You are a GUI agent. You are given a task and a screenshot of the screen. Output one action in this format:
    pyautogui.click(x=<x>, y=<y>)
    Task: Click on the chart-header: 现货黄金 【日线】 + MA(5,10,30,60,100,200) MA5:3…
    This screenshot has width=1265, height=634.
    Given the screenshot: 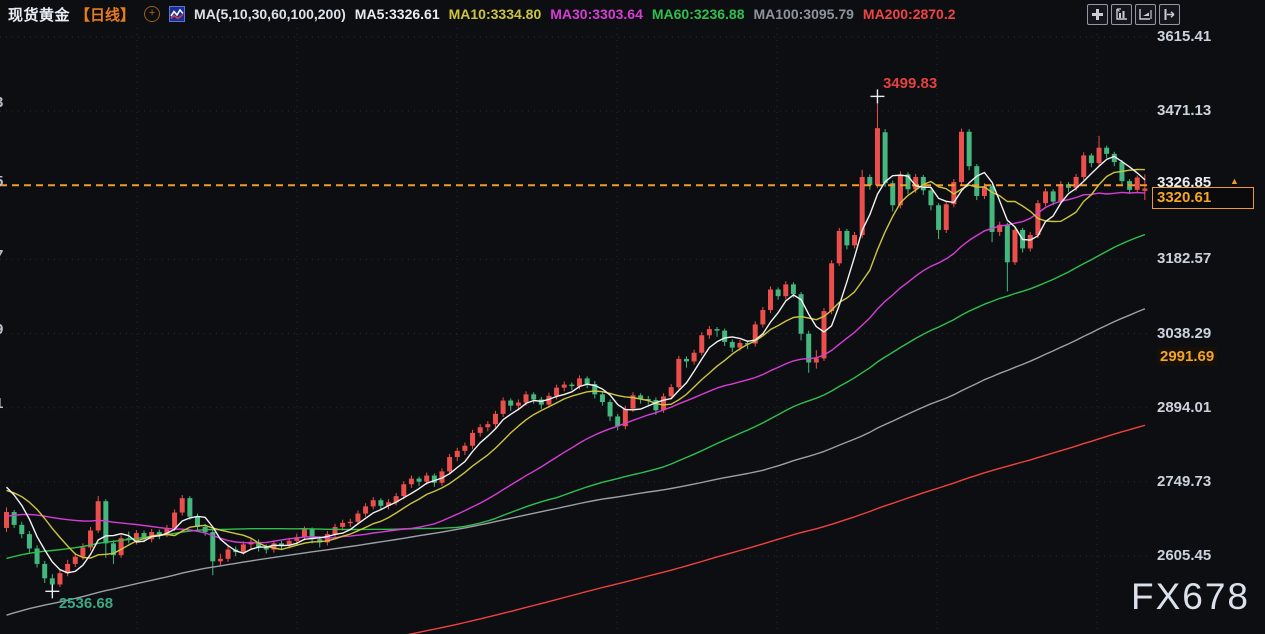 What is the action you would take?
    pyautogui.click(x=632, y=14)
    